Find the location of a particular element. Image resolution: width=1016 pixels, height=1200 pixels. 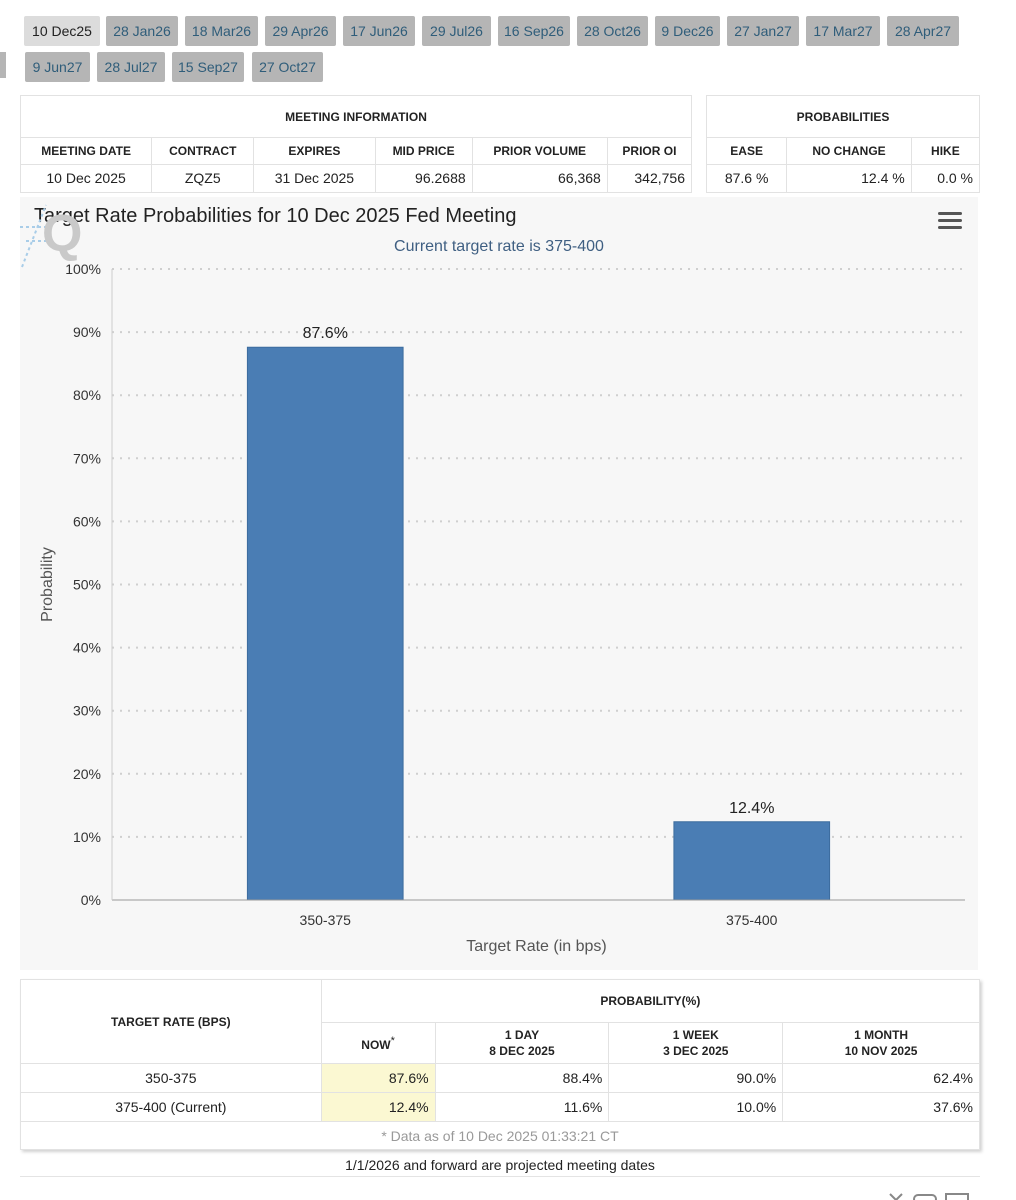

day-cell: 88.4% is located at coordinates (522, 1078).